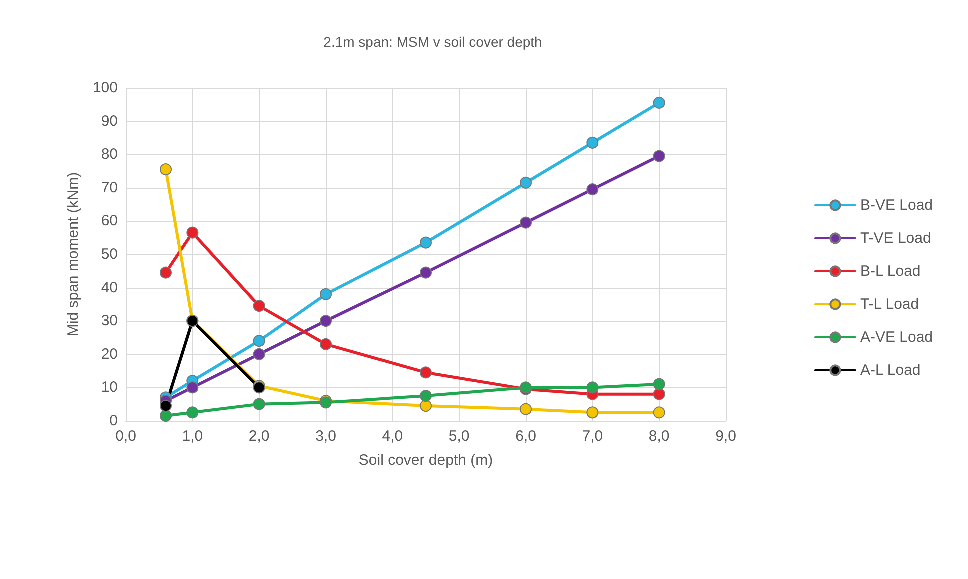 This screenshot has width=968, height=579. Describe the element at coordinates (73, 254) in the screenshot. I see `y-axis-title: Mid span moment (kNm)` at that location.